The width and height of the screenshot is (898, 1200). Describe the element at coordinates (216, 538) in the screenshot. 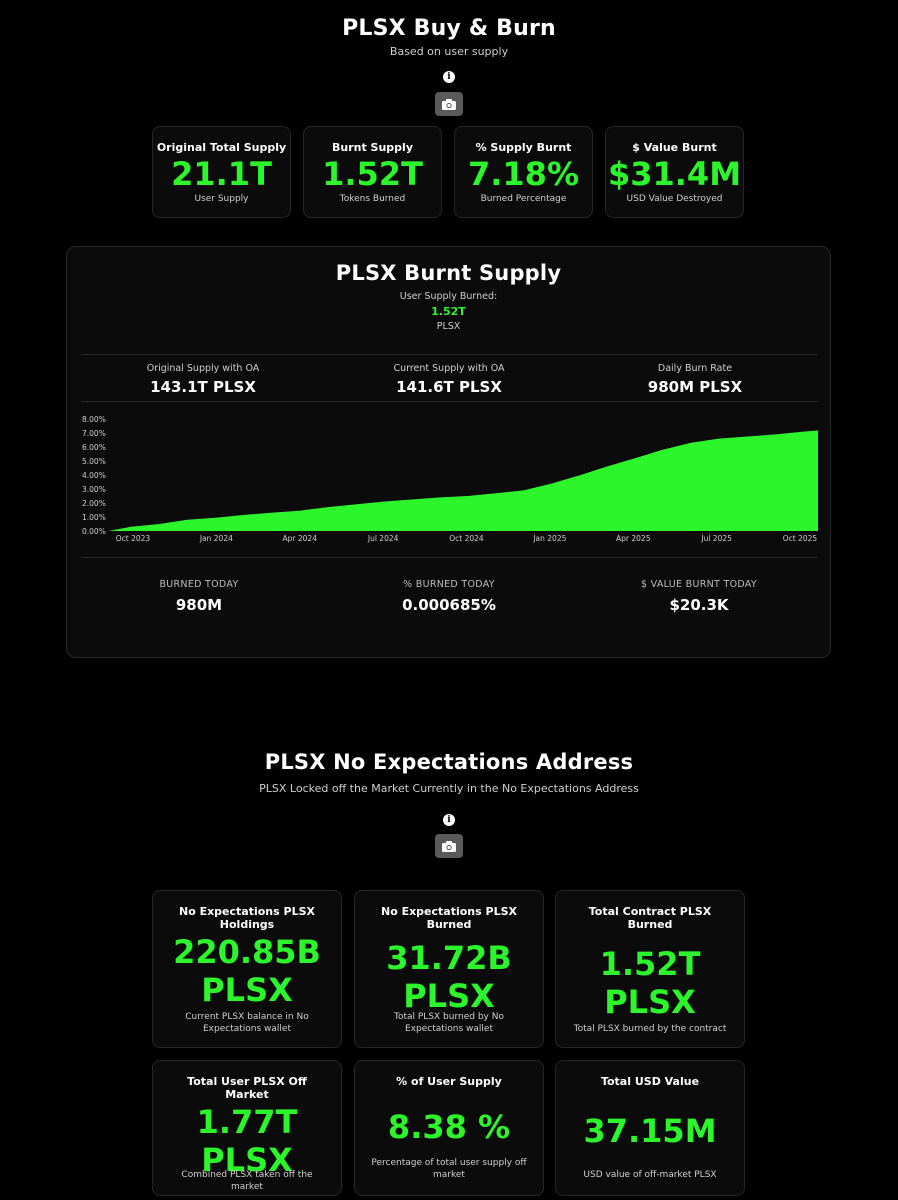

I see `x-tick-label: Jan 2024` at that location.